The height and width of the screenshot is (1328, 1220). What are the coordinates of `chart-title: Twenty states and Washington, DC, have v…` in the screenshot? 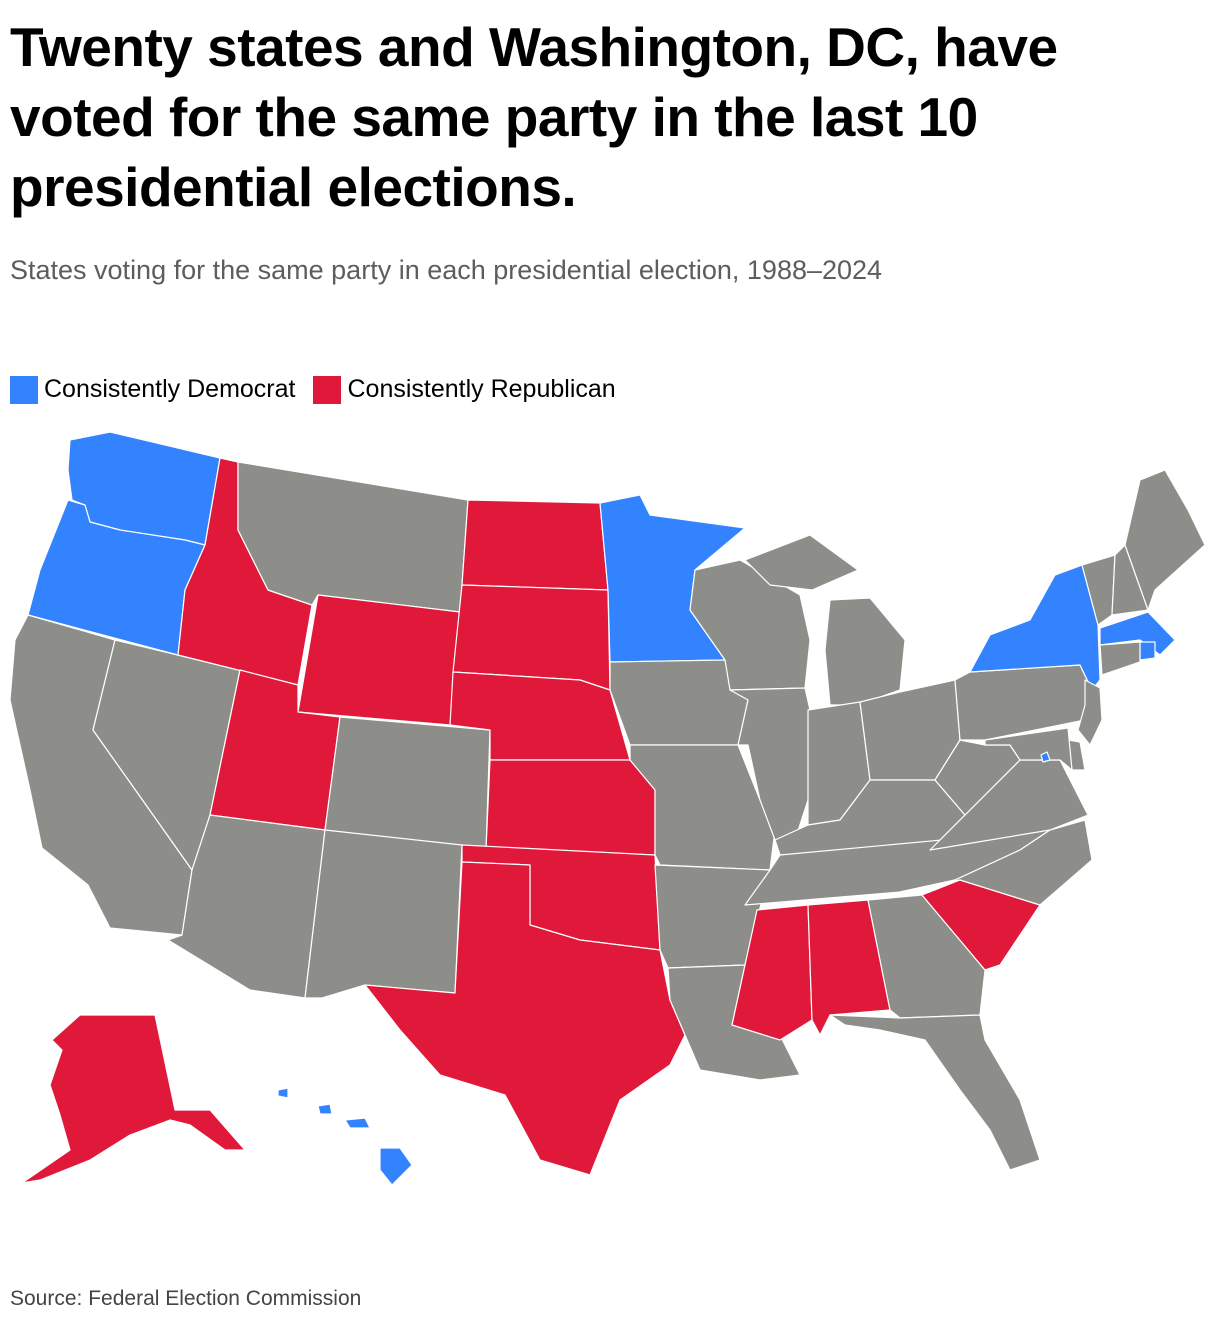 It's located at (534, 117).